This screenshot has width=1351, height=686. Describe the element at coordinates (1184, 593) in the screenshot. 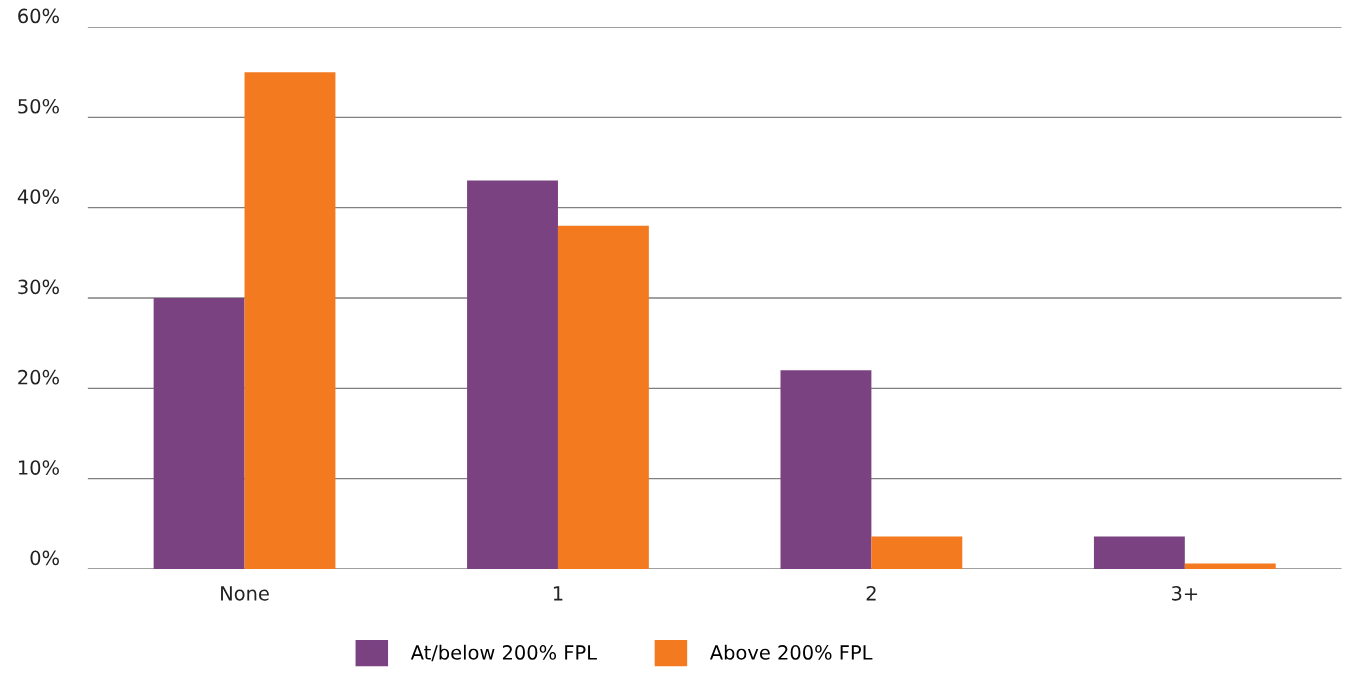

I see `x-tick-label: 3+` at that location.